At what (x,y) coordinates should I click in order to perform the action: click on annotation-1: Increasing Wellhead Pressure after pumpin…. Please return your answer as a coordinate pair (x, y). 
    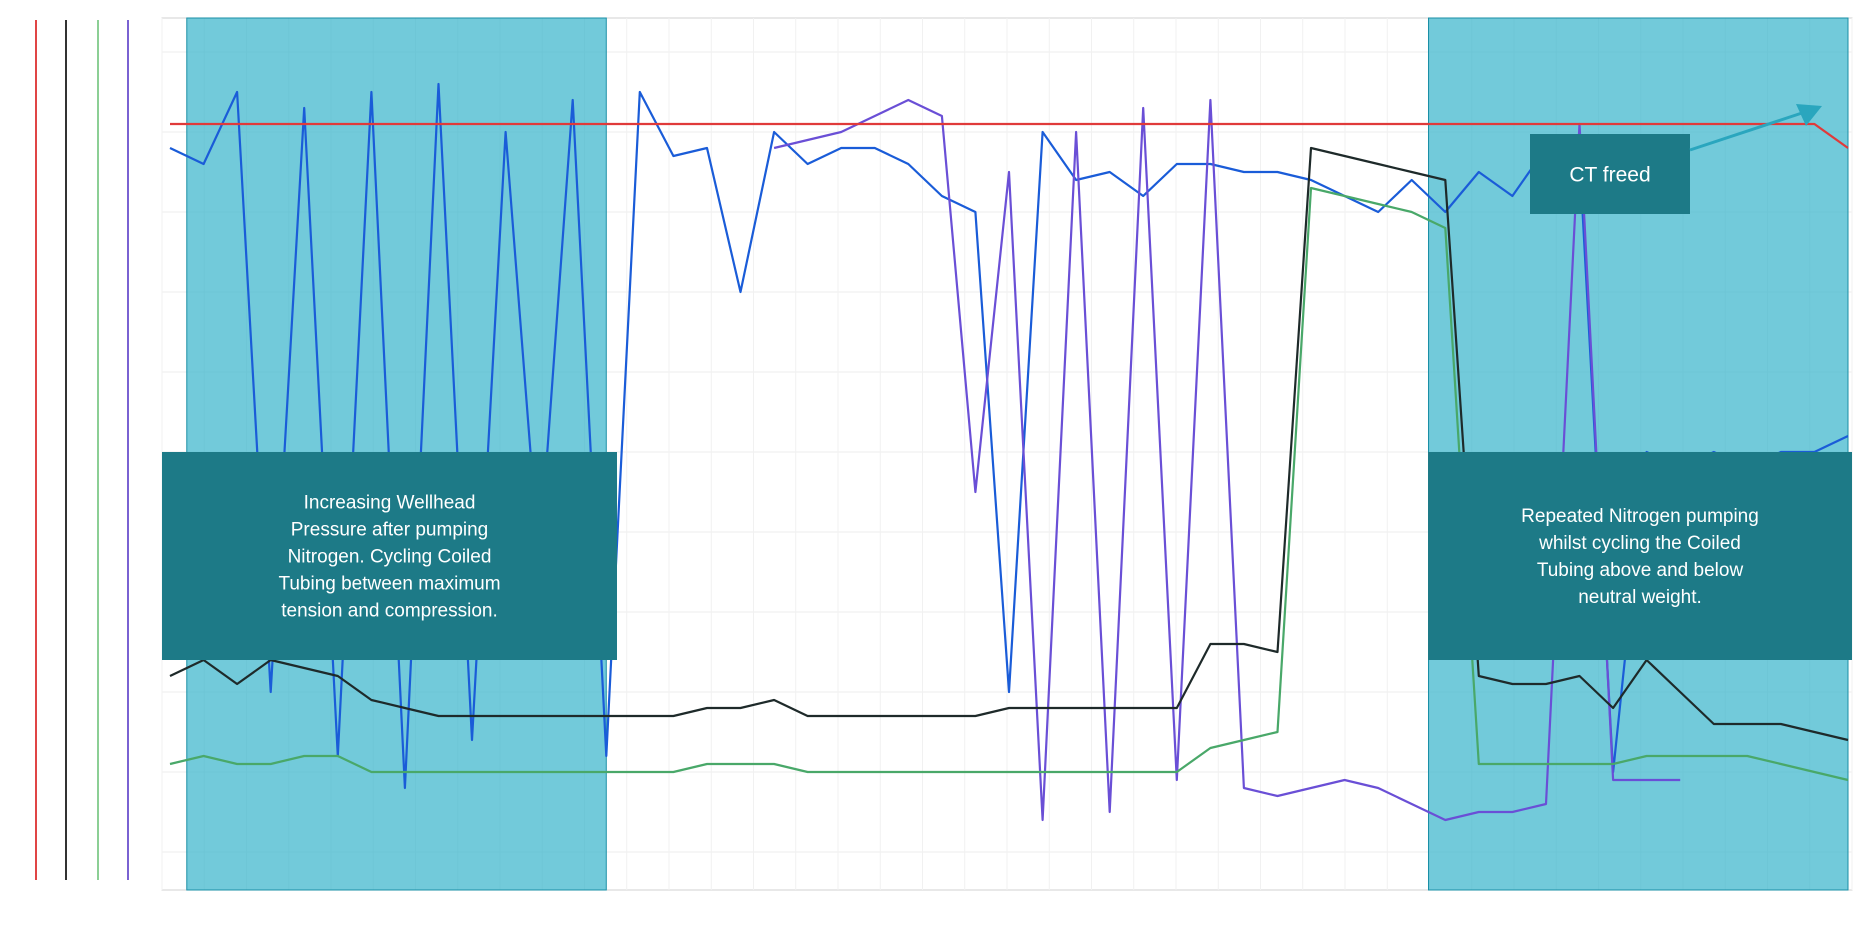
    Looking at the image, I should click on (389, 556).